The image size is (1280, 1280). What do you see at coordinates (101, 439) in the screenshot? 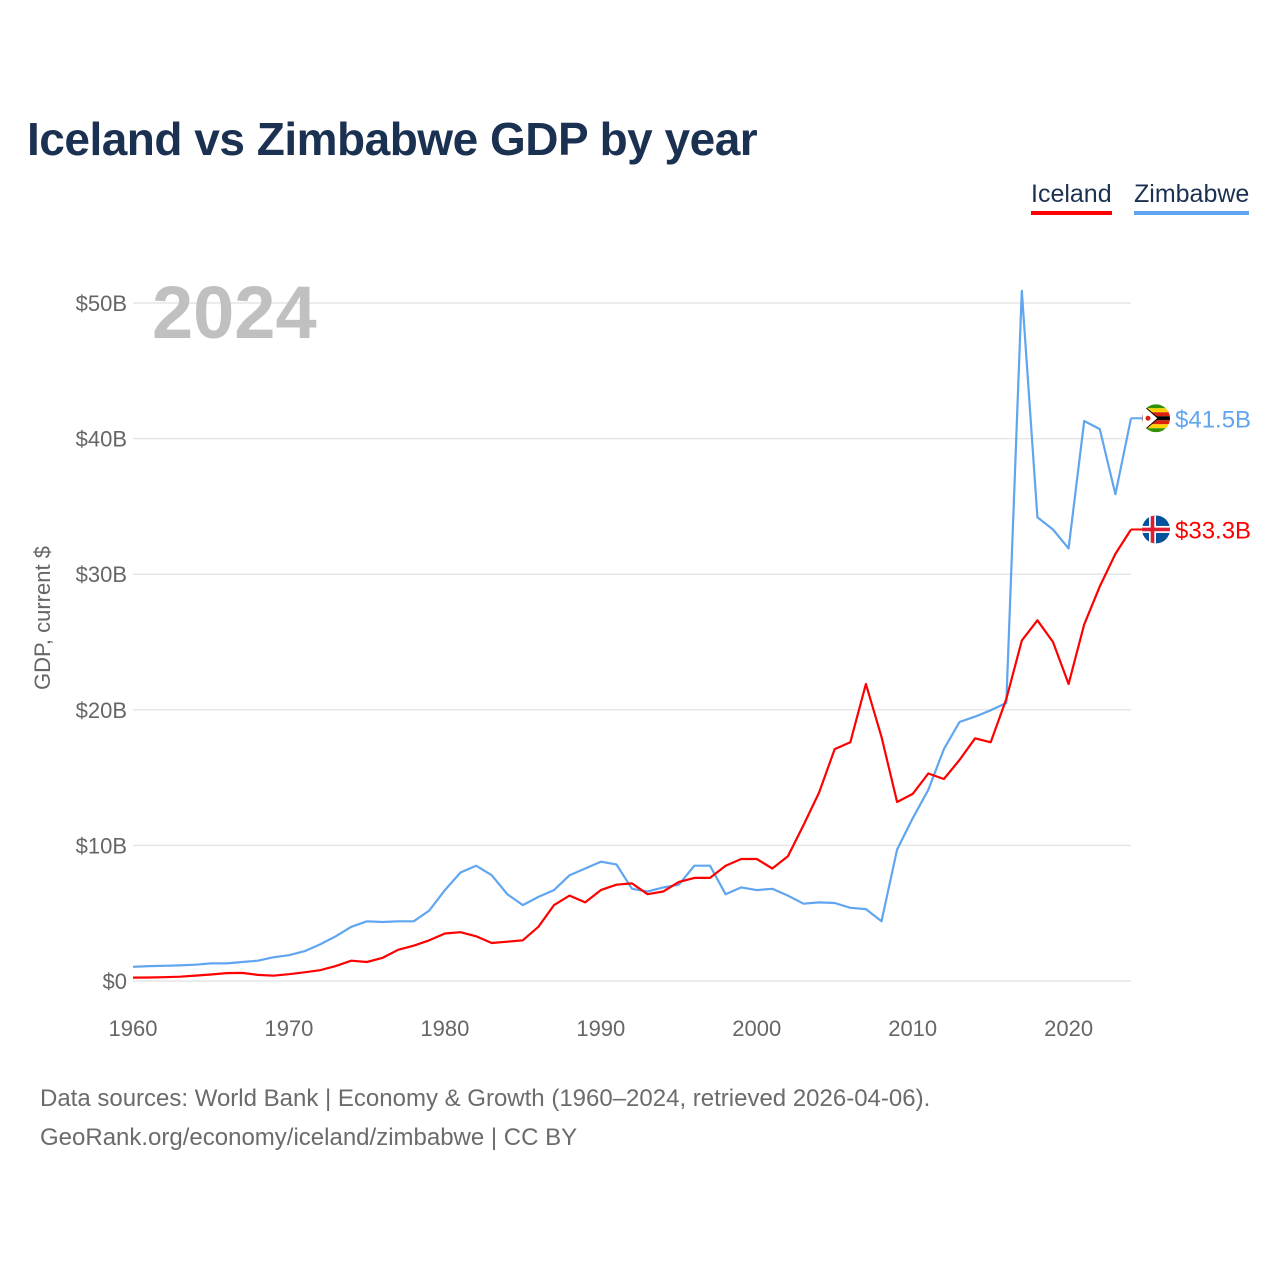
I see `y-tick-label: $40B` at bounding box center [101, 439].